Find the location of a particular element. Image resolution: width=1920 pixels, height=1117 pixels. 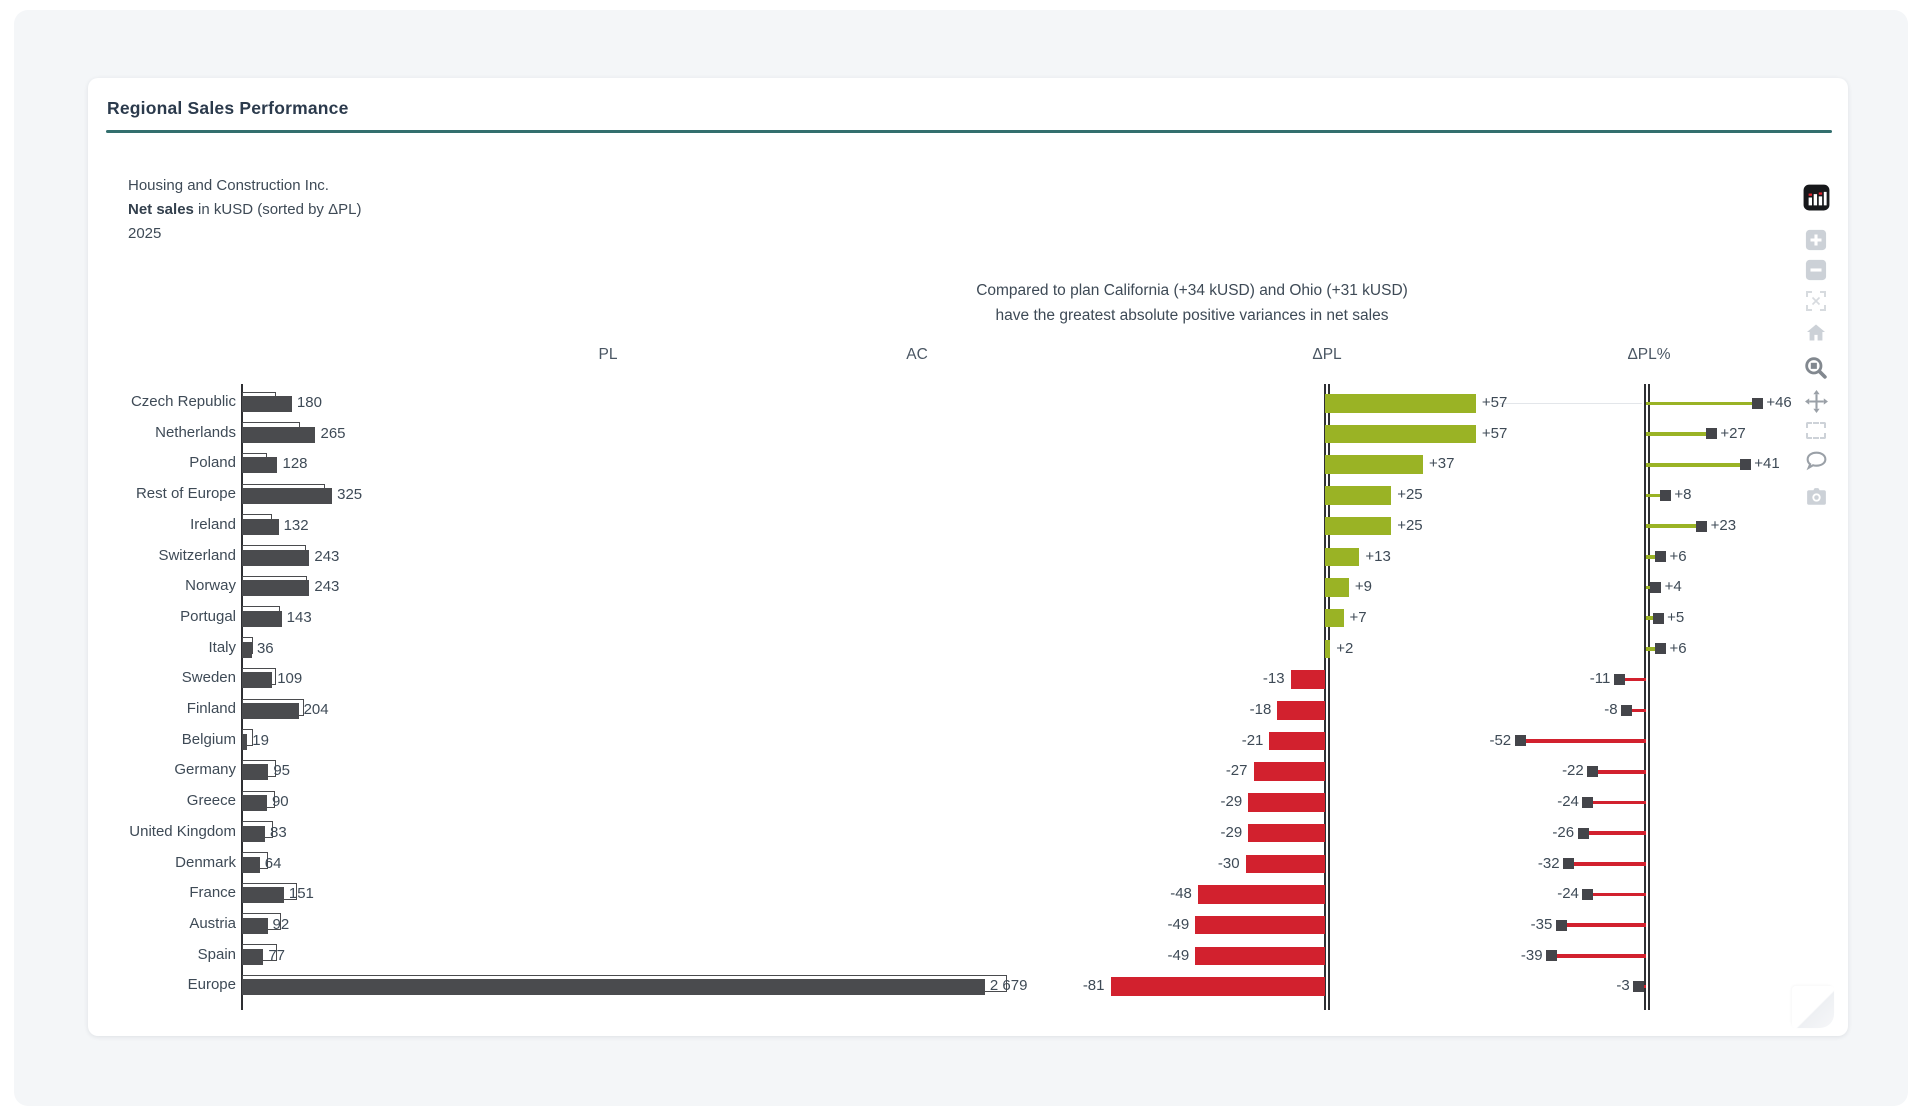

category-label: Switzerland is located at coordinates (197, 555).